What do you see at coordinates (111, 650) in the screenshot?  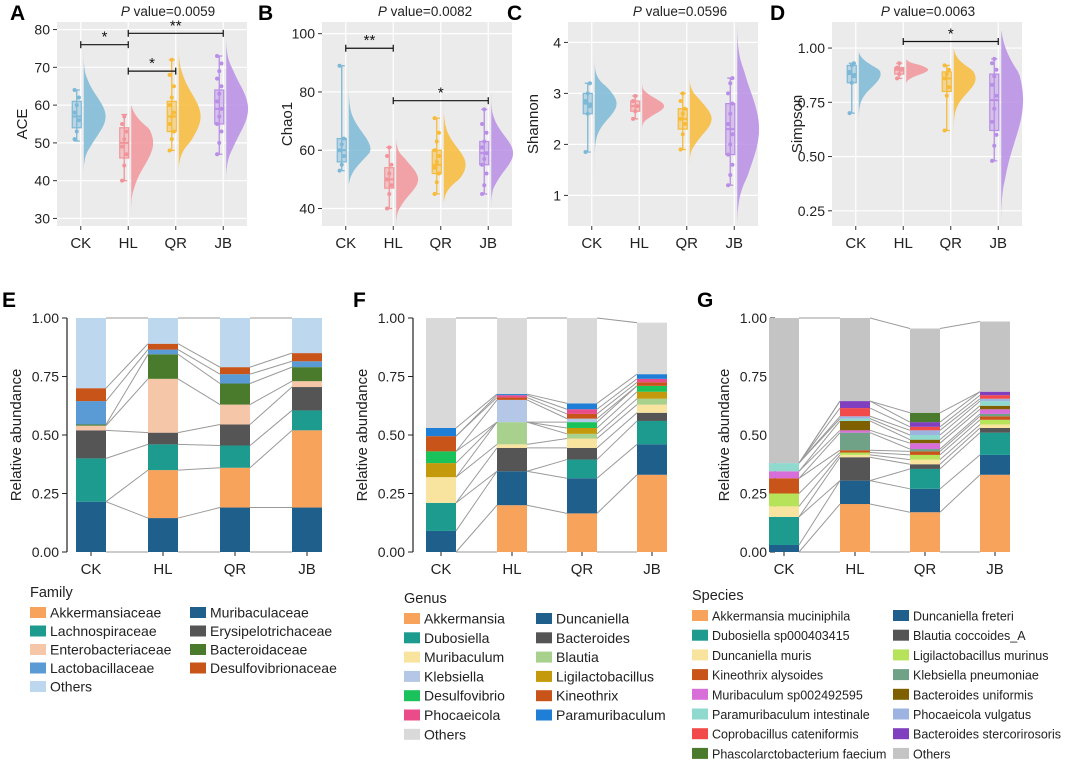 I see `legend-label: Enterobacteriaceae` at bounding box center [111, 650].